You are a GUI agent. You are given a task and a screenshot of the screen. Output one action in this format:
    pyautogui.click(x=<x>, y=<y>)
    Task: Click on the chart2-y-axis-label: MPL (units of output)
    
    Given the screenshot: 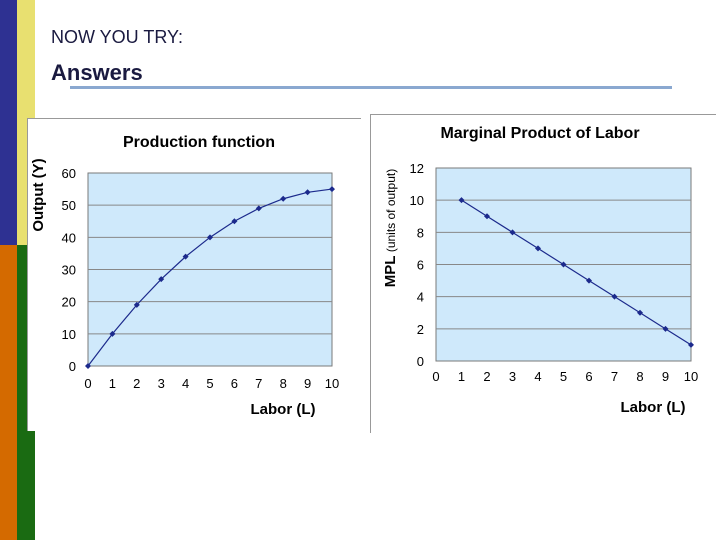 What is the action you would take?
    pyautogui.click(x=390, y=228)
    